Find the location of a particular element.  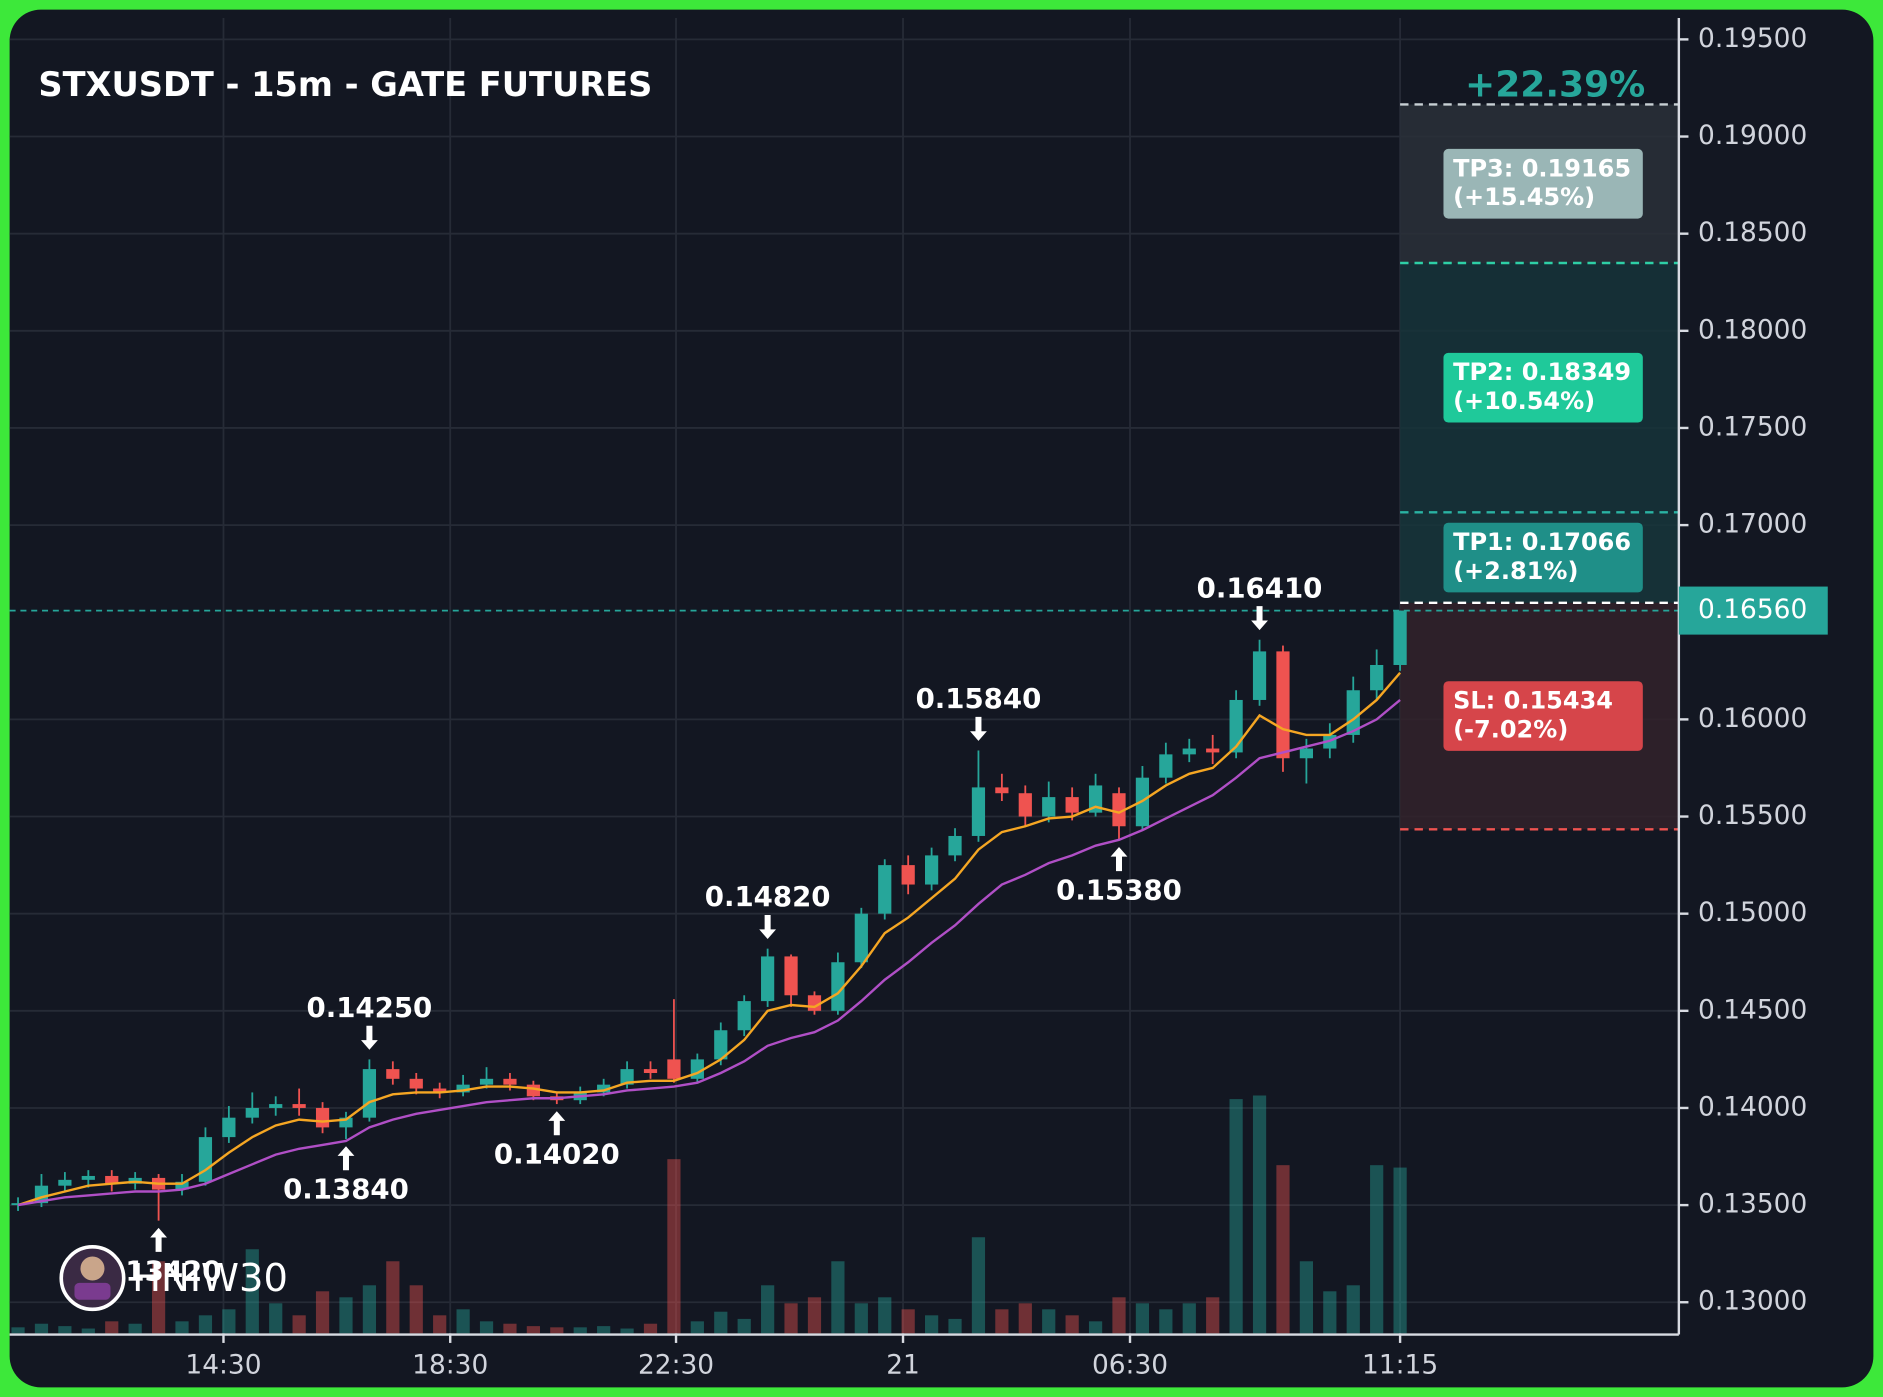

y-tick-label: 0.15000 is located at coordinates (1752, 912).